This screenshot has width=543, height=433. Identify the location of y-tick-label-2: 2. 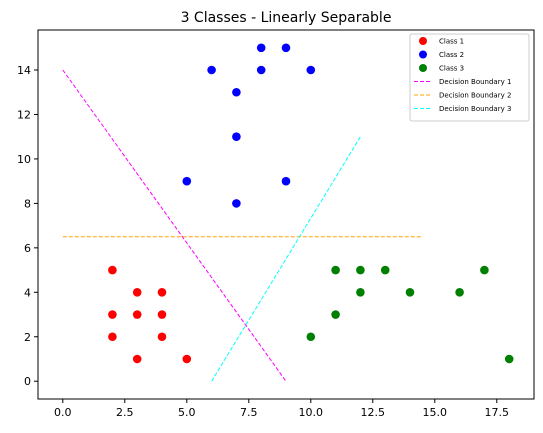
(27, 337).